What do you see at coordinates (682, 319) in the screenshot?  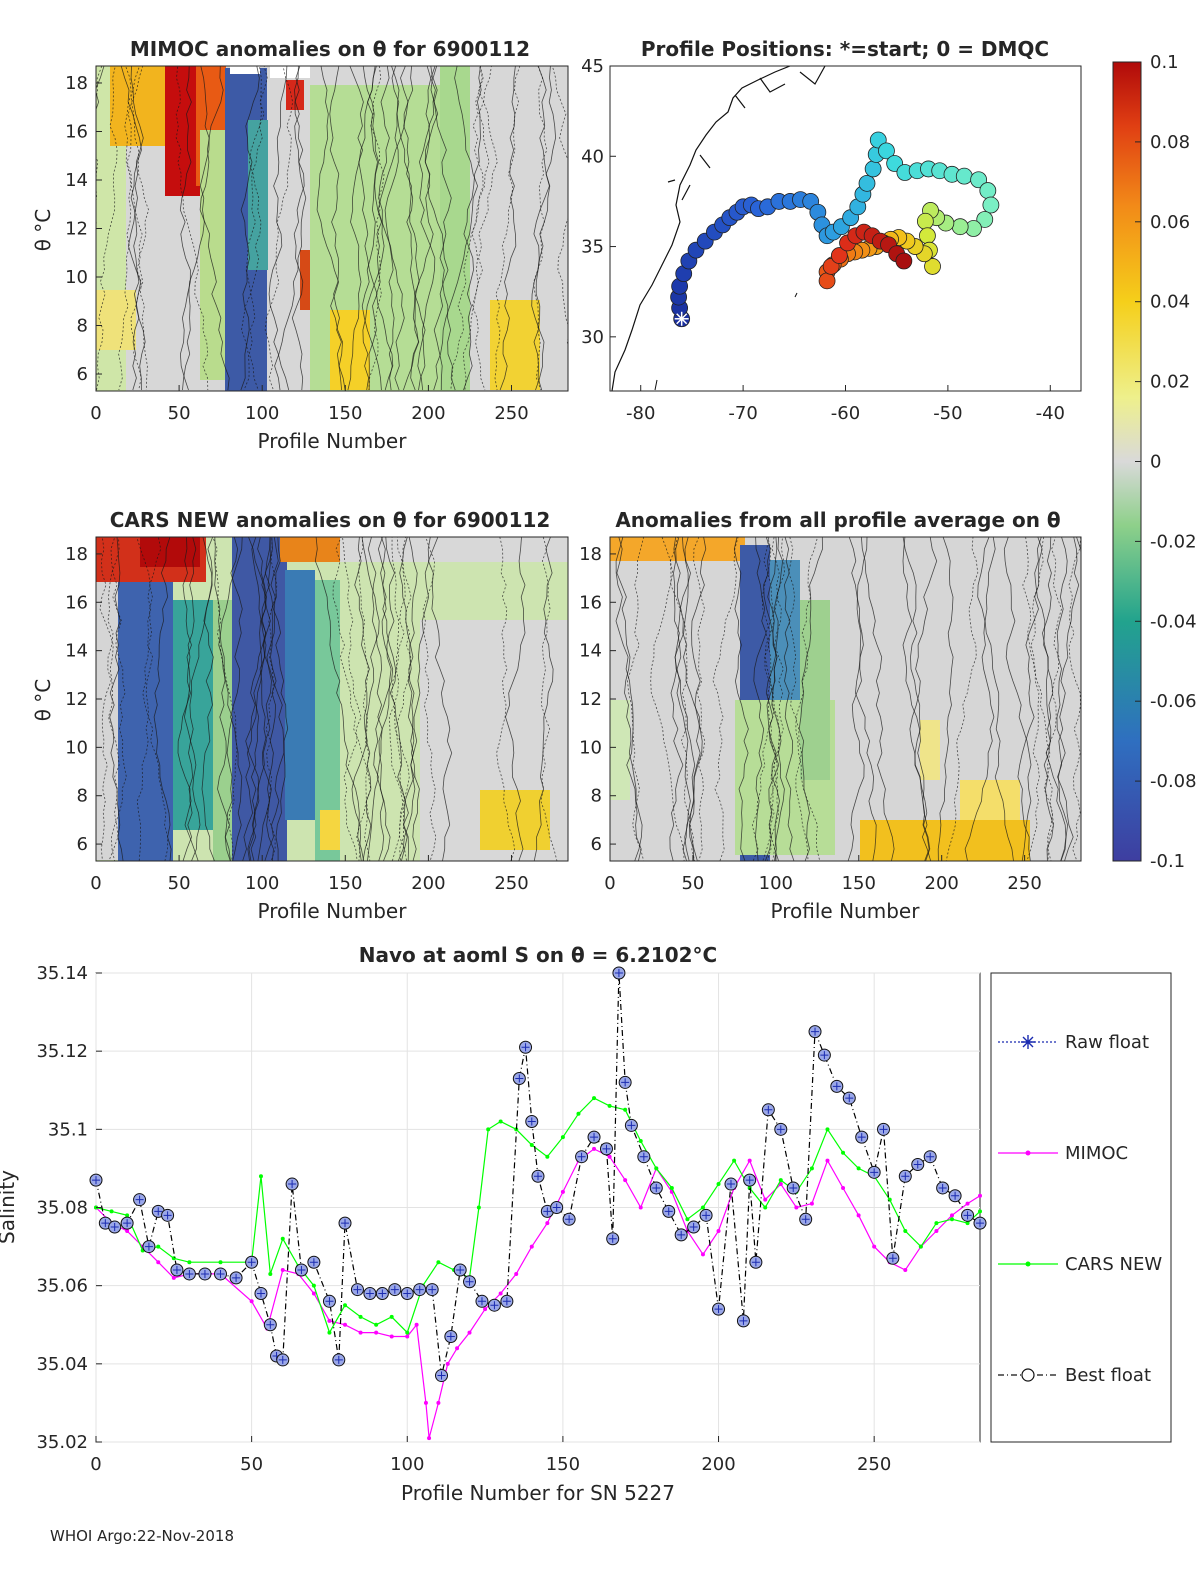 I see `start-star-stroke` at bounding box center [682, 319].